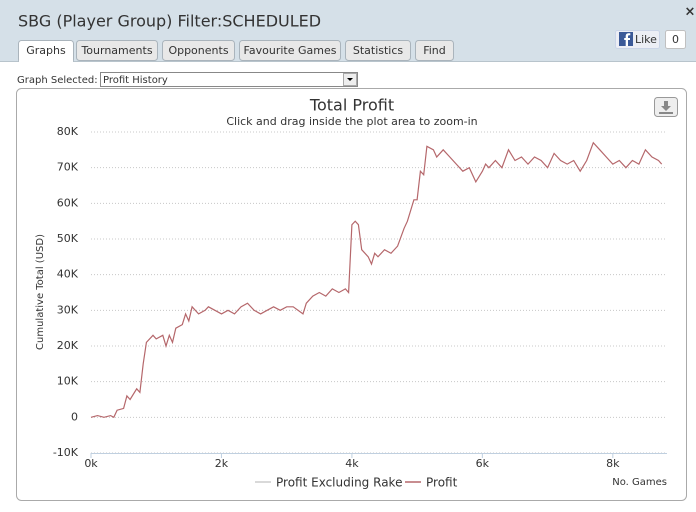 The width and height of the screenshot is (696, 512). I want to click on y-axis-label: Cumulative Total (USD), so click(40, 292).